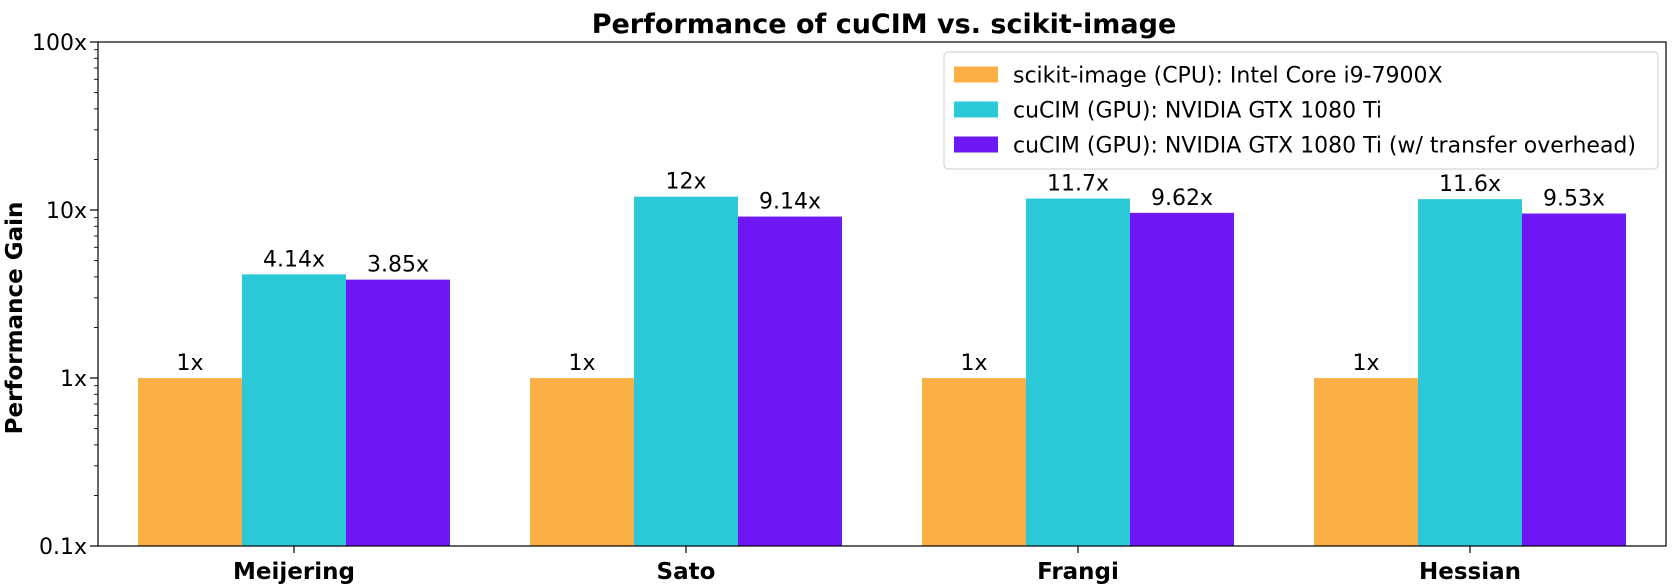 This screenshot has height=586, width=1680. Describe the element at coordinates (884, 24) in the screenshot. I see `chart-title: Performance of cuCIM vs. scikit-image` at that location.